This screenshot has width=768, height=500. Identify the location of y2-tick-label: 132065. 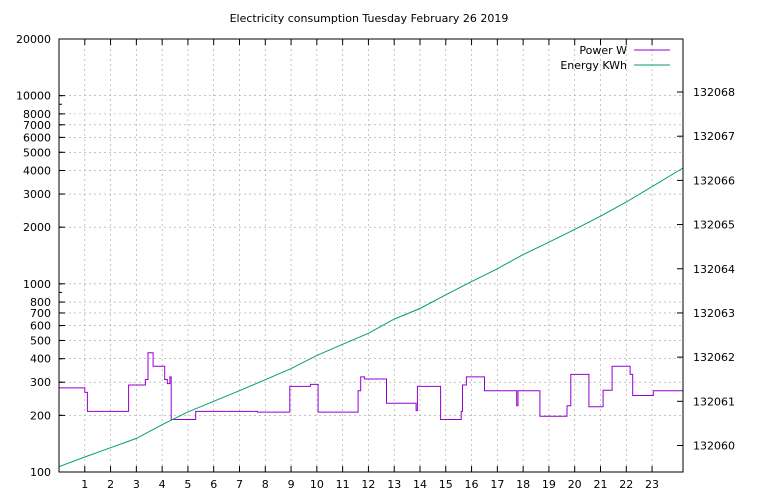
(714, 225).